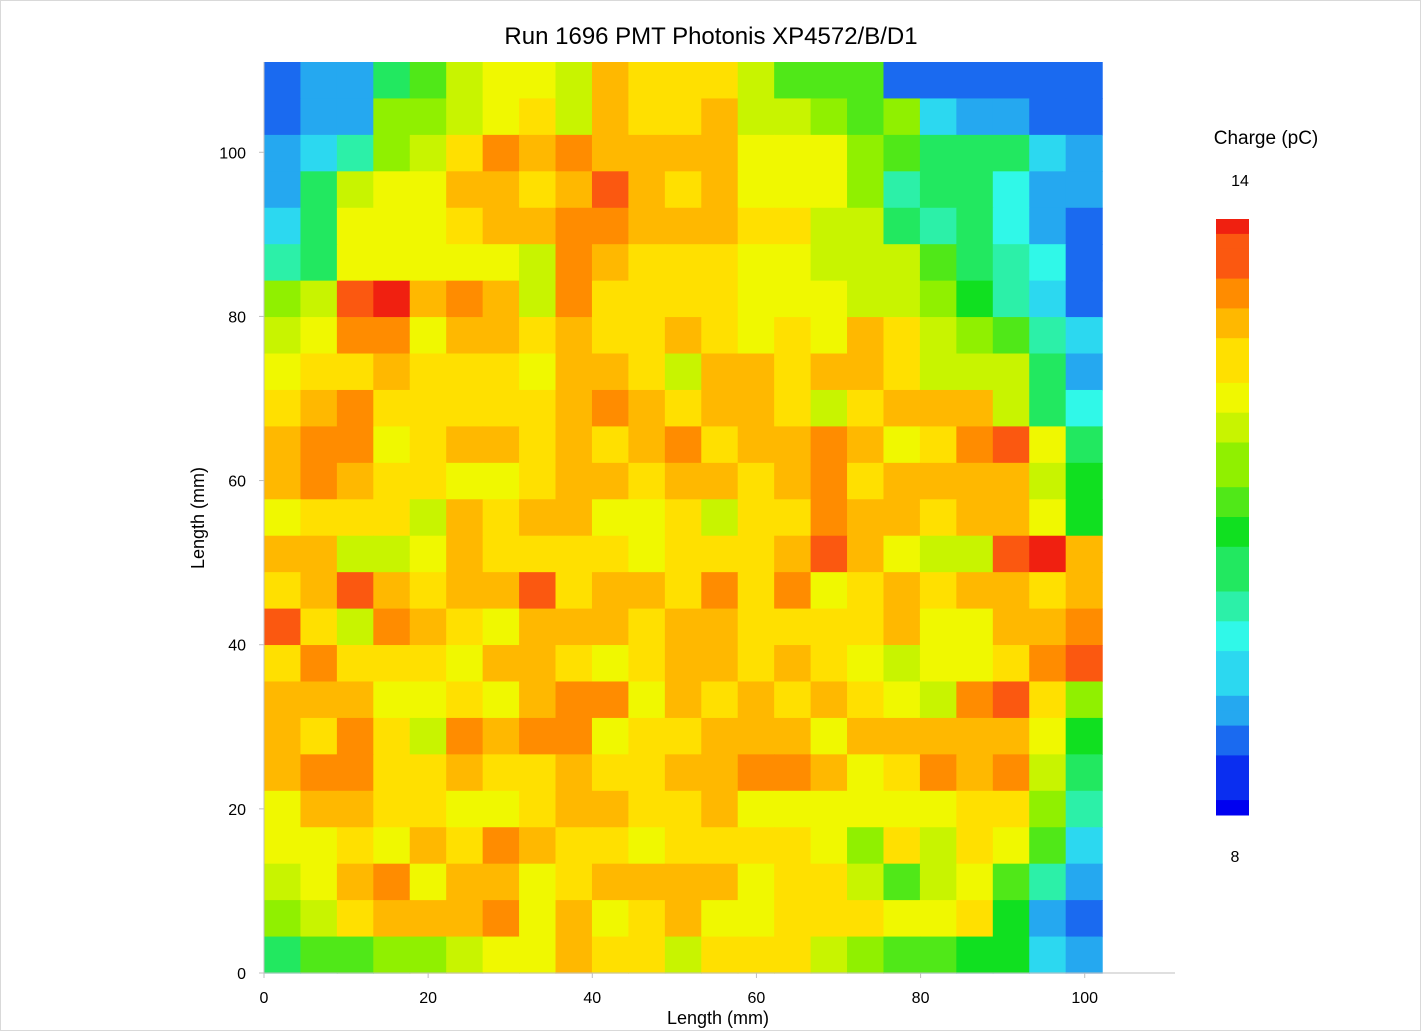 This screenshot has width=1423, height=1033. I want to click on x-axis-ticks: 0 20 40 60 80 100, so click(679, 990).